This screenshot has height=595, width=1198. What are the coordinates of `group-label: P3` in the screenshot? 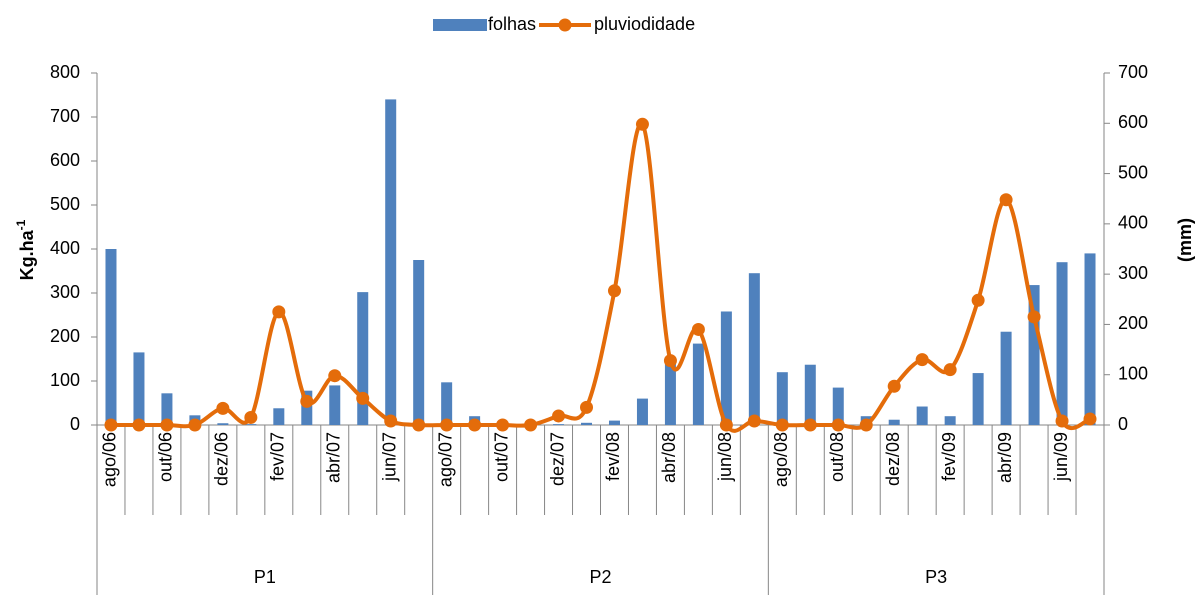 It's located at (936, 577).